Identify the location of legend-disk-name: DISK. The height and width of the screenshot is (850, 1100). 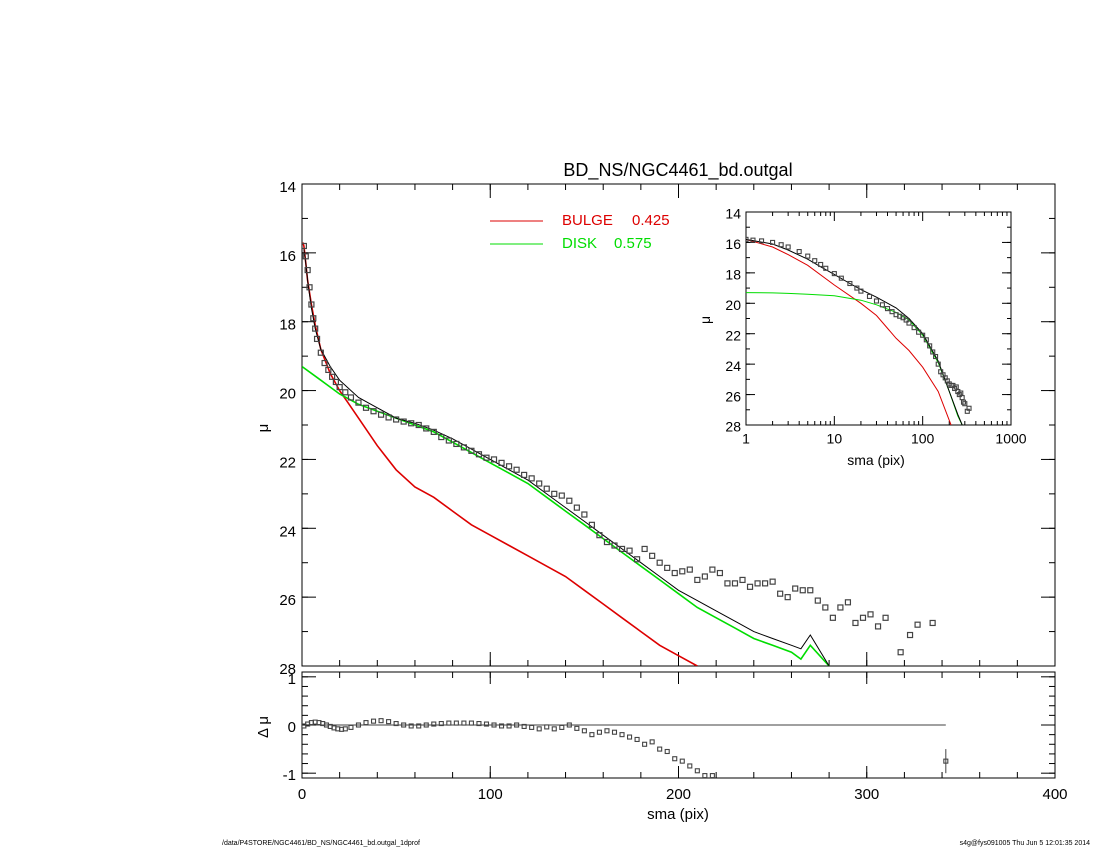
(579, 243).